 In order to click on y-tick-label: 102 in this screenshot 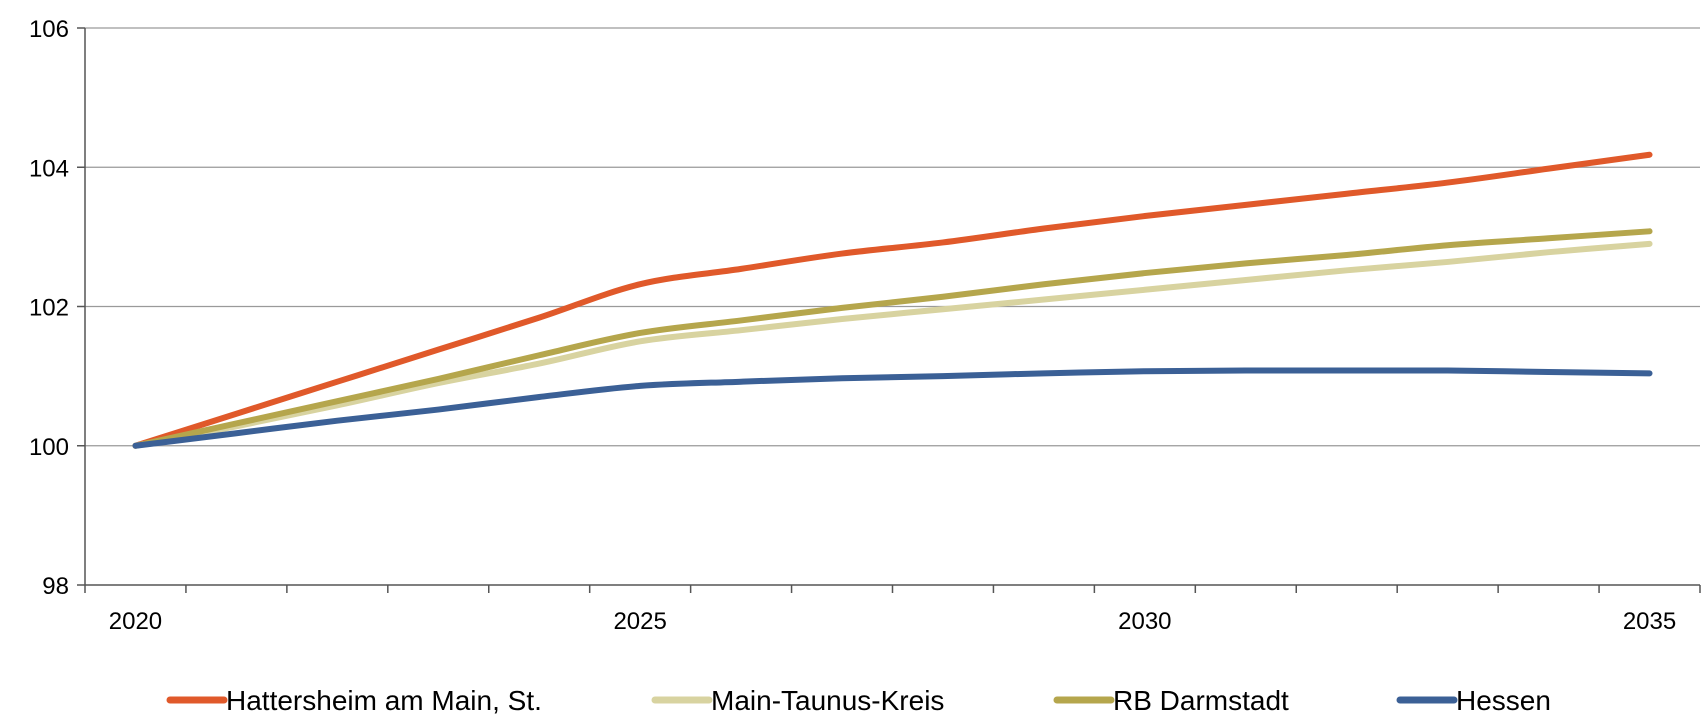, I will do `click(49, 308)`.